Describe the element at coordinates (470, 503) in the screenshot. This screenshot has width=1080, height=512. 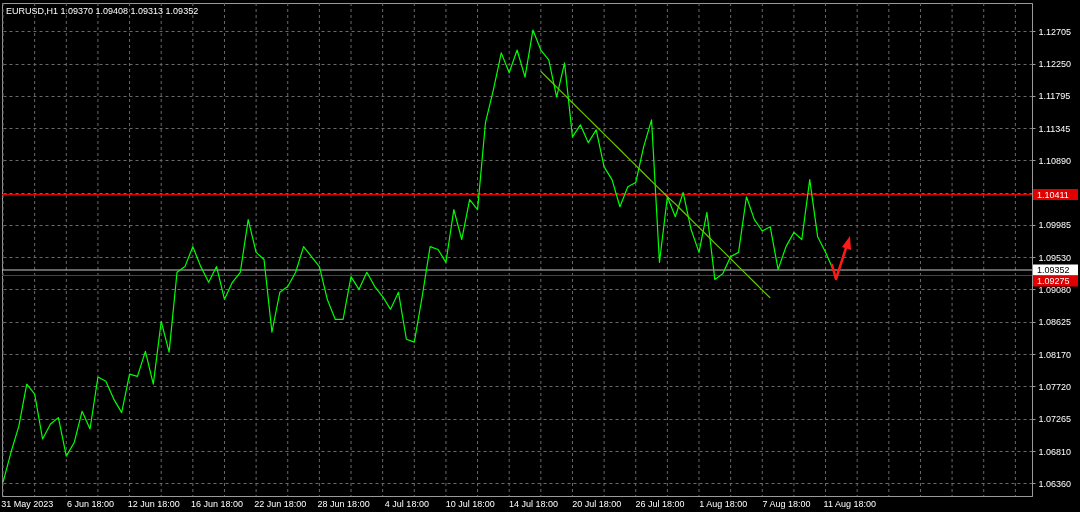
I see `x-tick-label: 10 Jul 18:00` at that location.